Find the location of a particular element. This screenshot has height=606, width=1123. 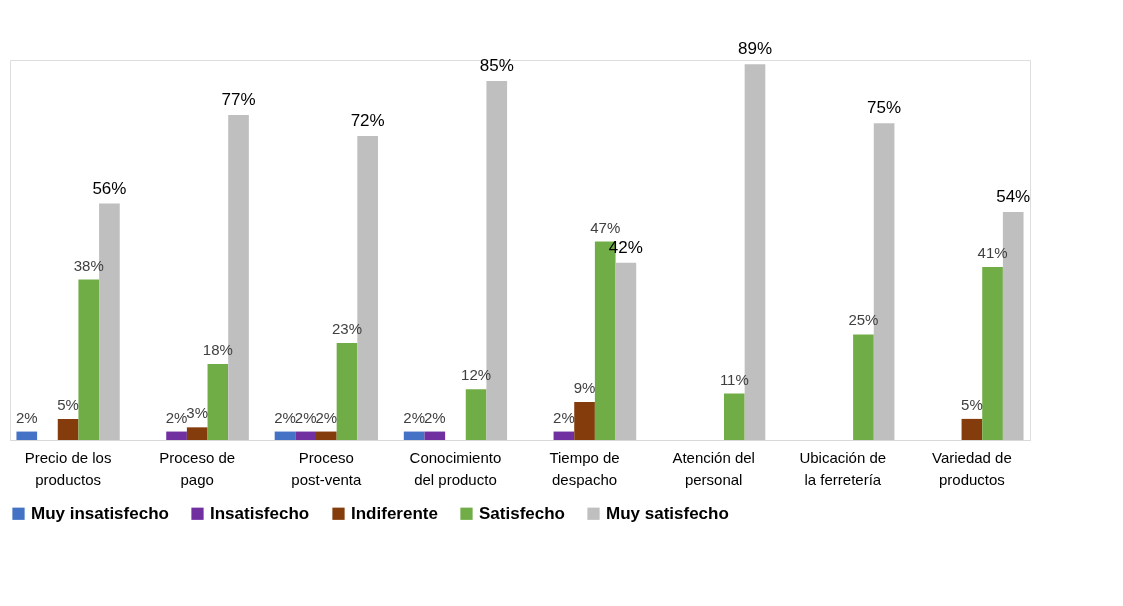

data-label: 85% is located at coordinates (496, 66).